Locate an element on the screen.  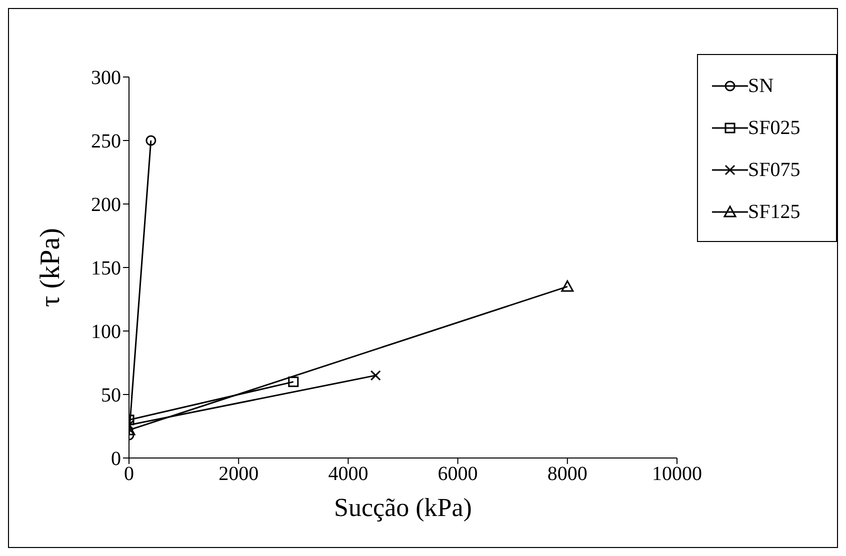
y-tick-label: 100 is located at coordinates (106, 332).